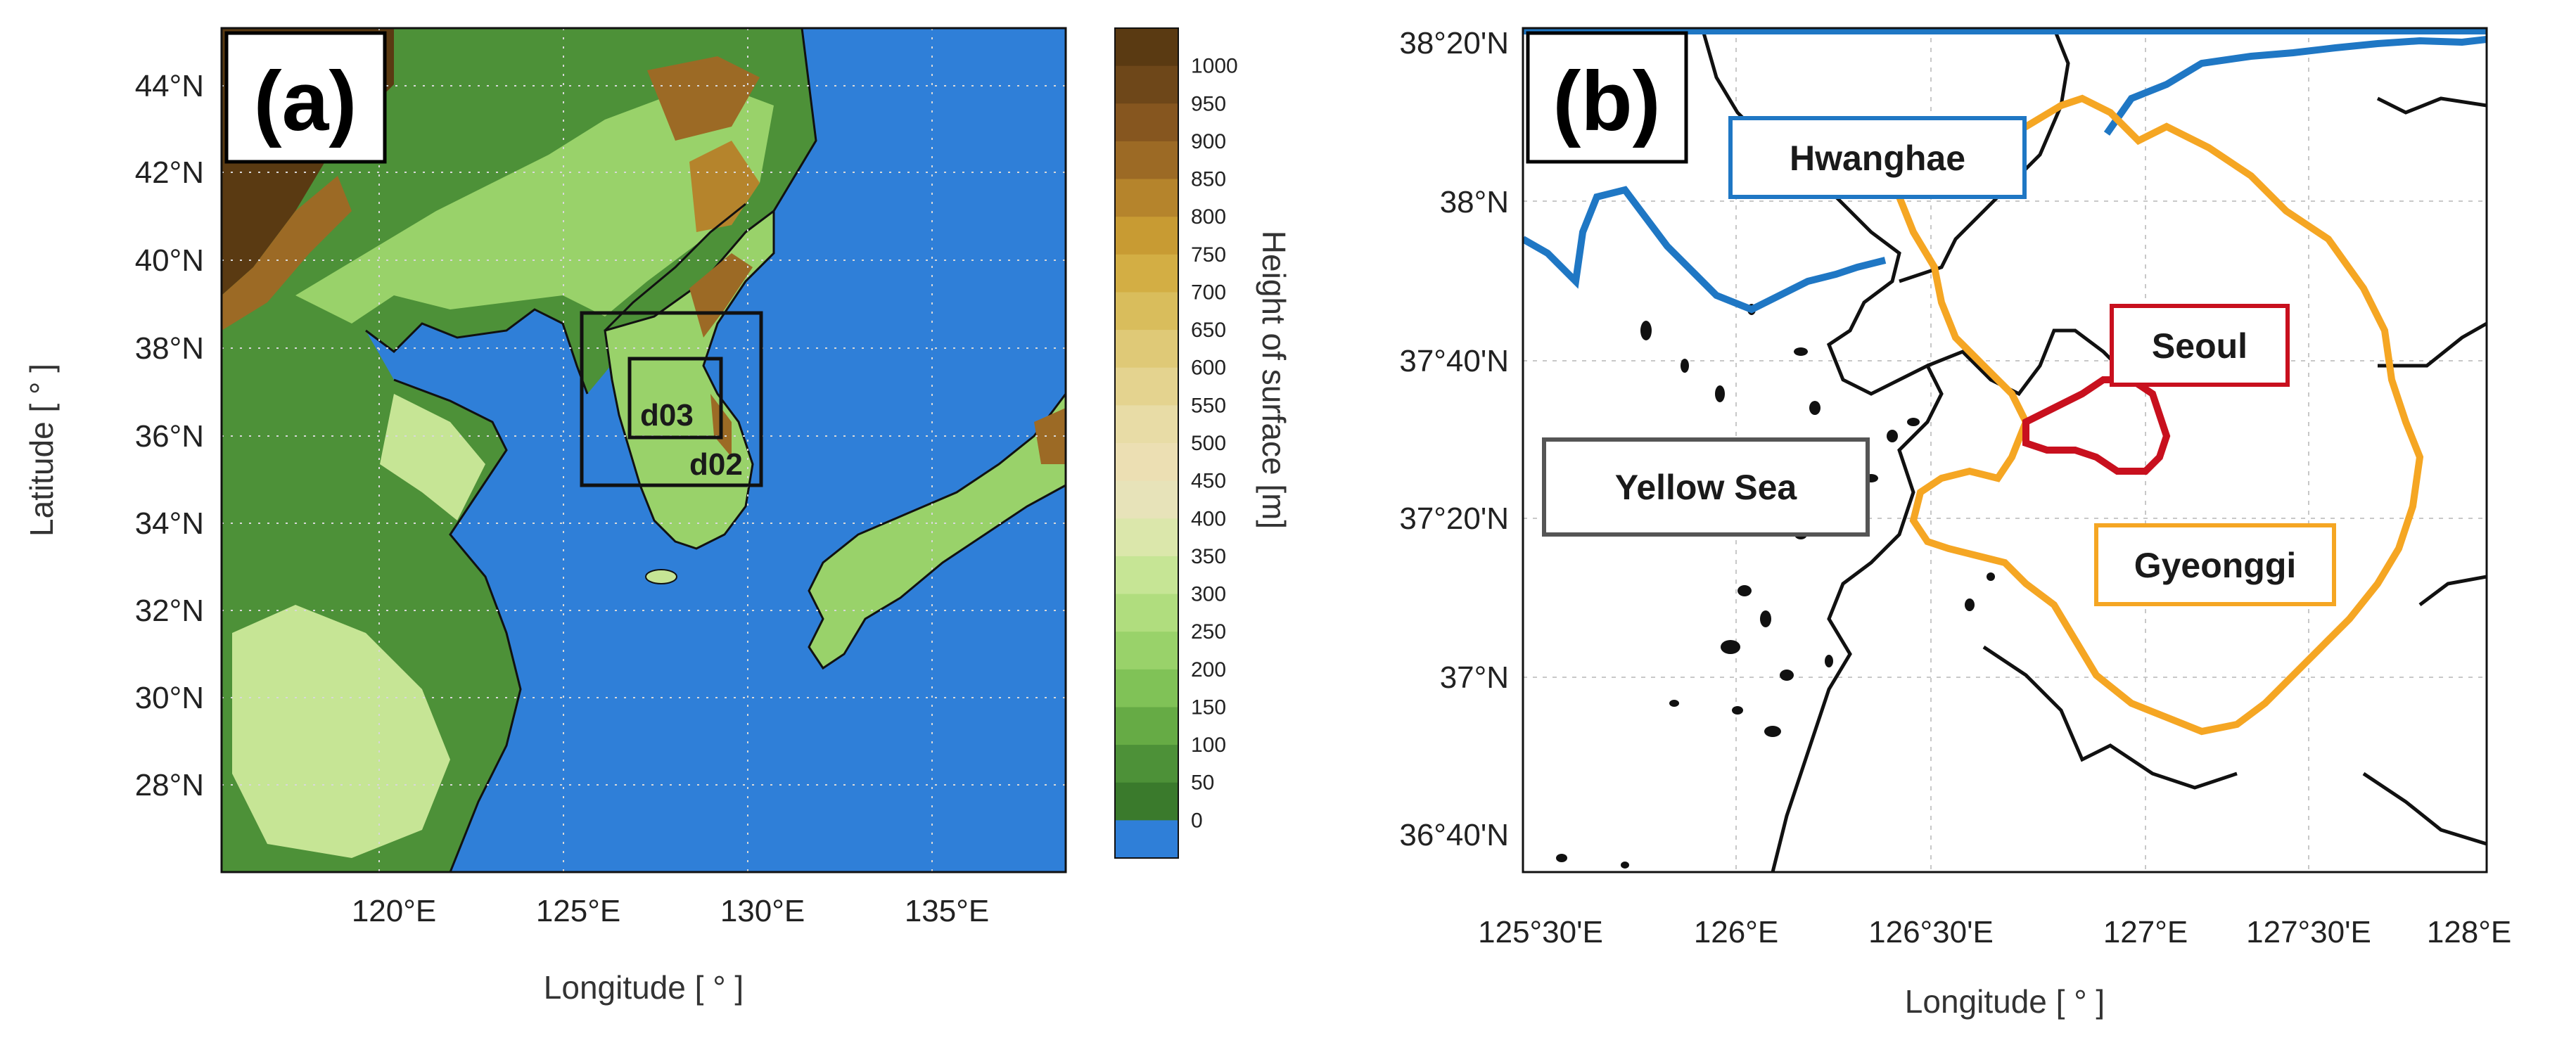  Describe the element at coordinates (578, 911) in the screenshot. I see `x-tick-label: 125°E` at that location.